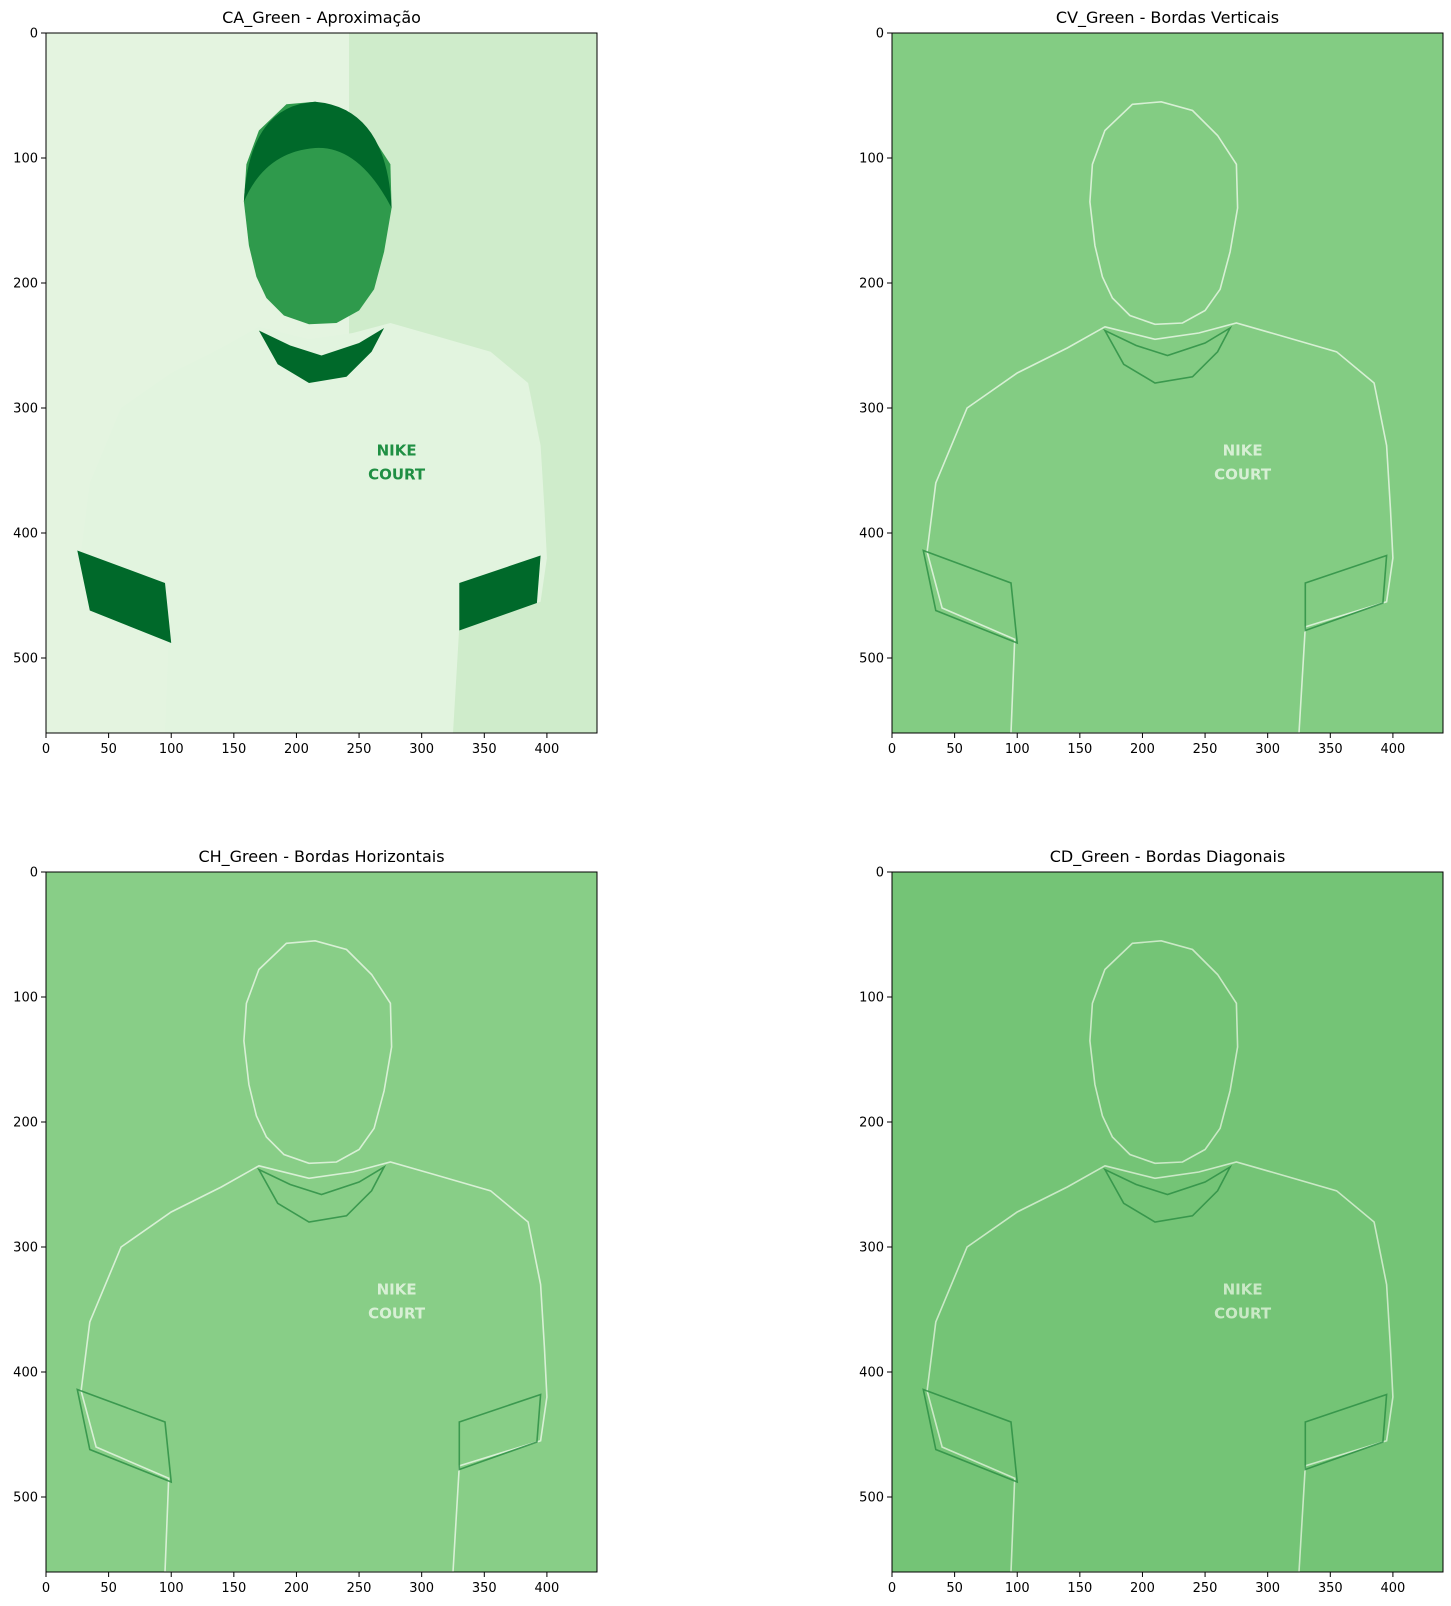 Image resolution: width=1451 pixels, height=1606 pixels. What do you see at coordinates (317, 154) in the screenshot?
I see `hair-shape` at bounding box center [317, 154].